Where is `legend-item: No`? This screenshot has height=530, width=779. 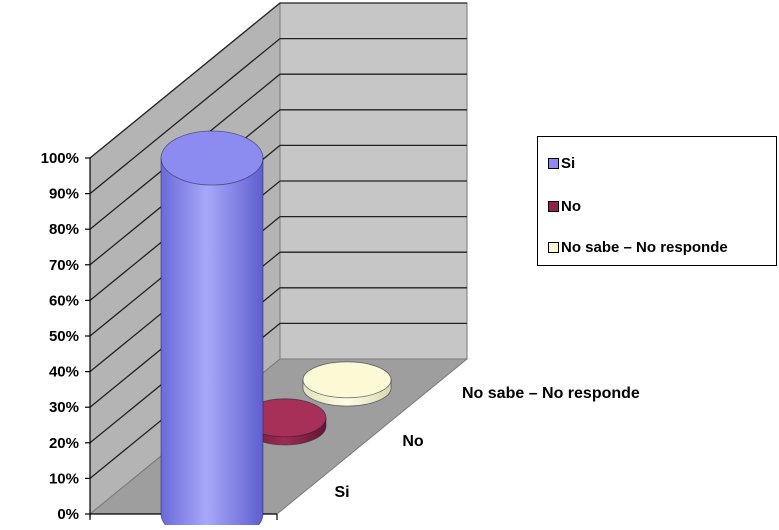 legend-item: No is located at coordinates (564, 206).